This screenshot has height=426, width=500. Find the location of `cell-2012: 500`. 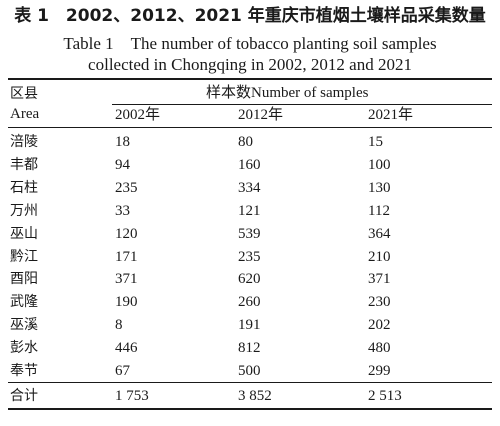

cell-2012: 500 is located at coordinates (249, 371).